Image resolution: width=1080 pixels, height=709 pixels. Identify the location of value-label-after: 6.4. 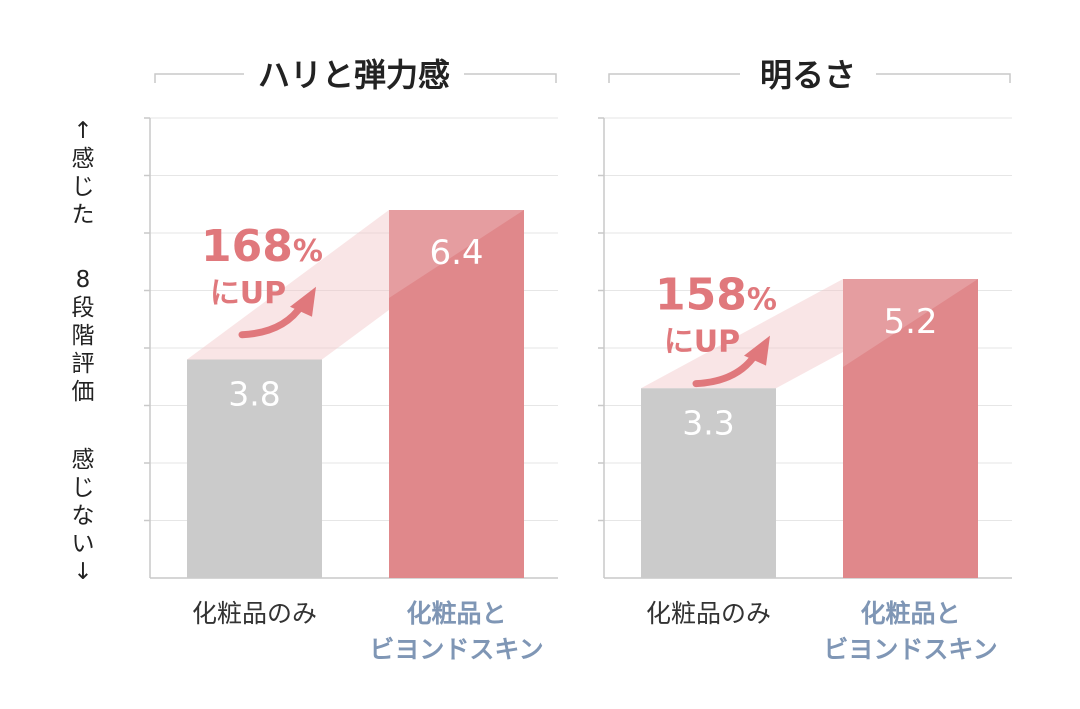
(456, 253).